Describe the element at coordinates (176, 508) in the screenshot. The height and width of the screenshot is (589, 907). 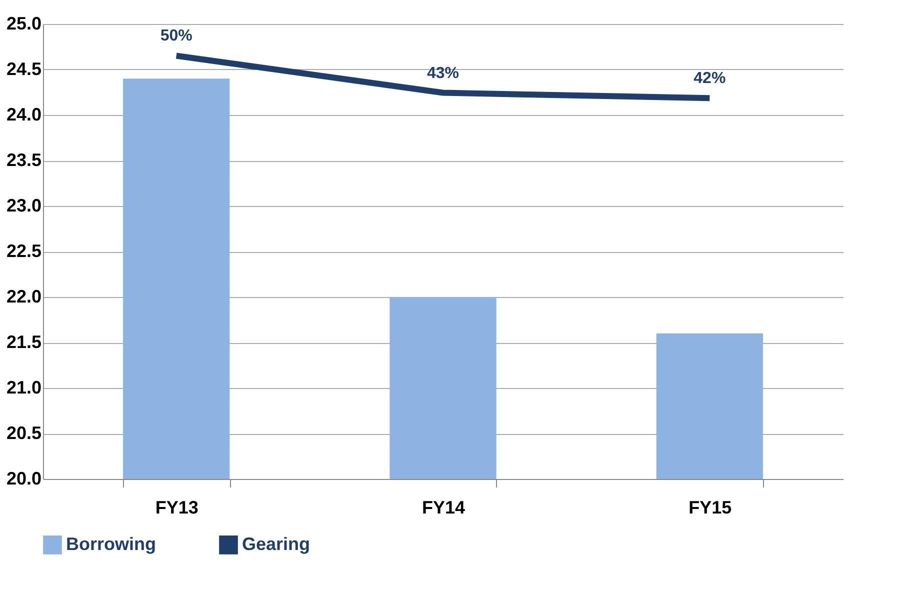
I see `x-tick-label: FY13` at that location.